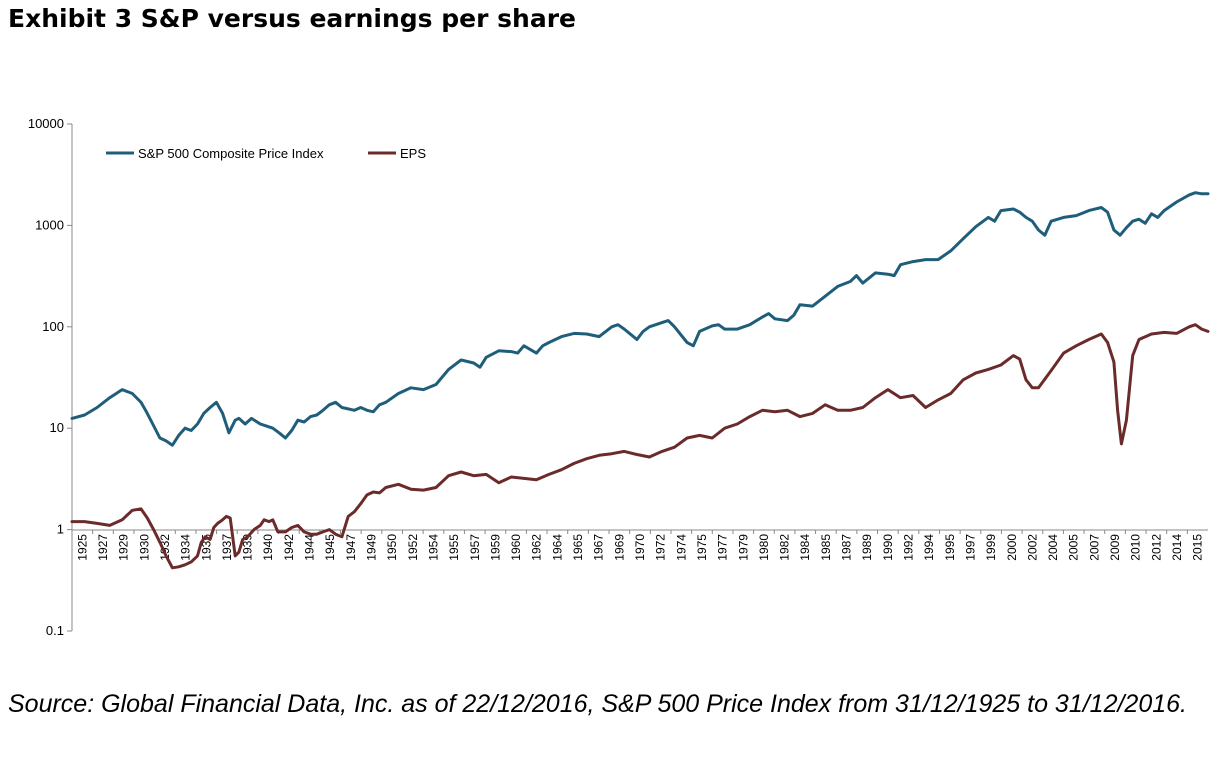 Image resolution: width=1220 pixels, height=762 pixels. Describe the element at coordinates (103, 547) in the screenshot. I see `x-tick-label: 1927` at that location.